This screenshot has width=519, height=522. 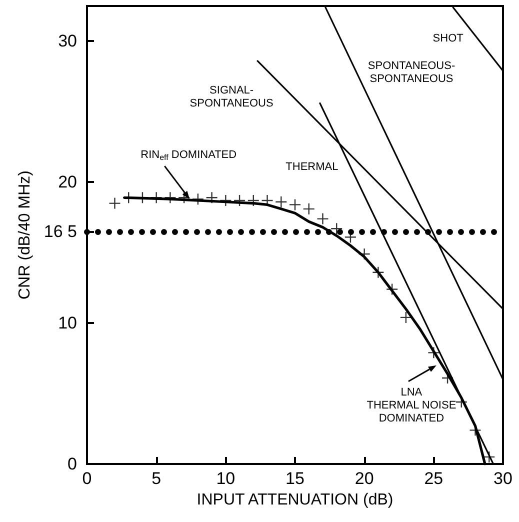 I want to click on y-tick-label: 10, so click(x=67, y=323).